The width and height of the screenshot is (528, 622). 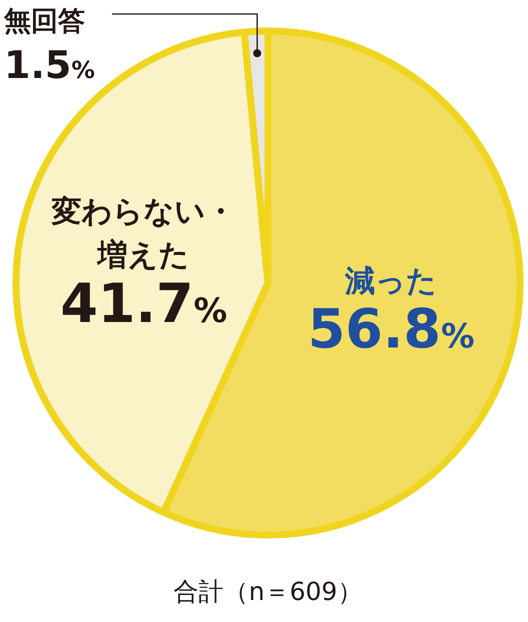 What do you see at coordinates (44, 21) in the screenshot?
I see `slice-label: 無回答` at bounding box center [44, 21].